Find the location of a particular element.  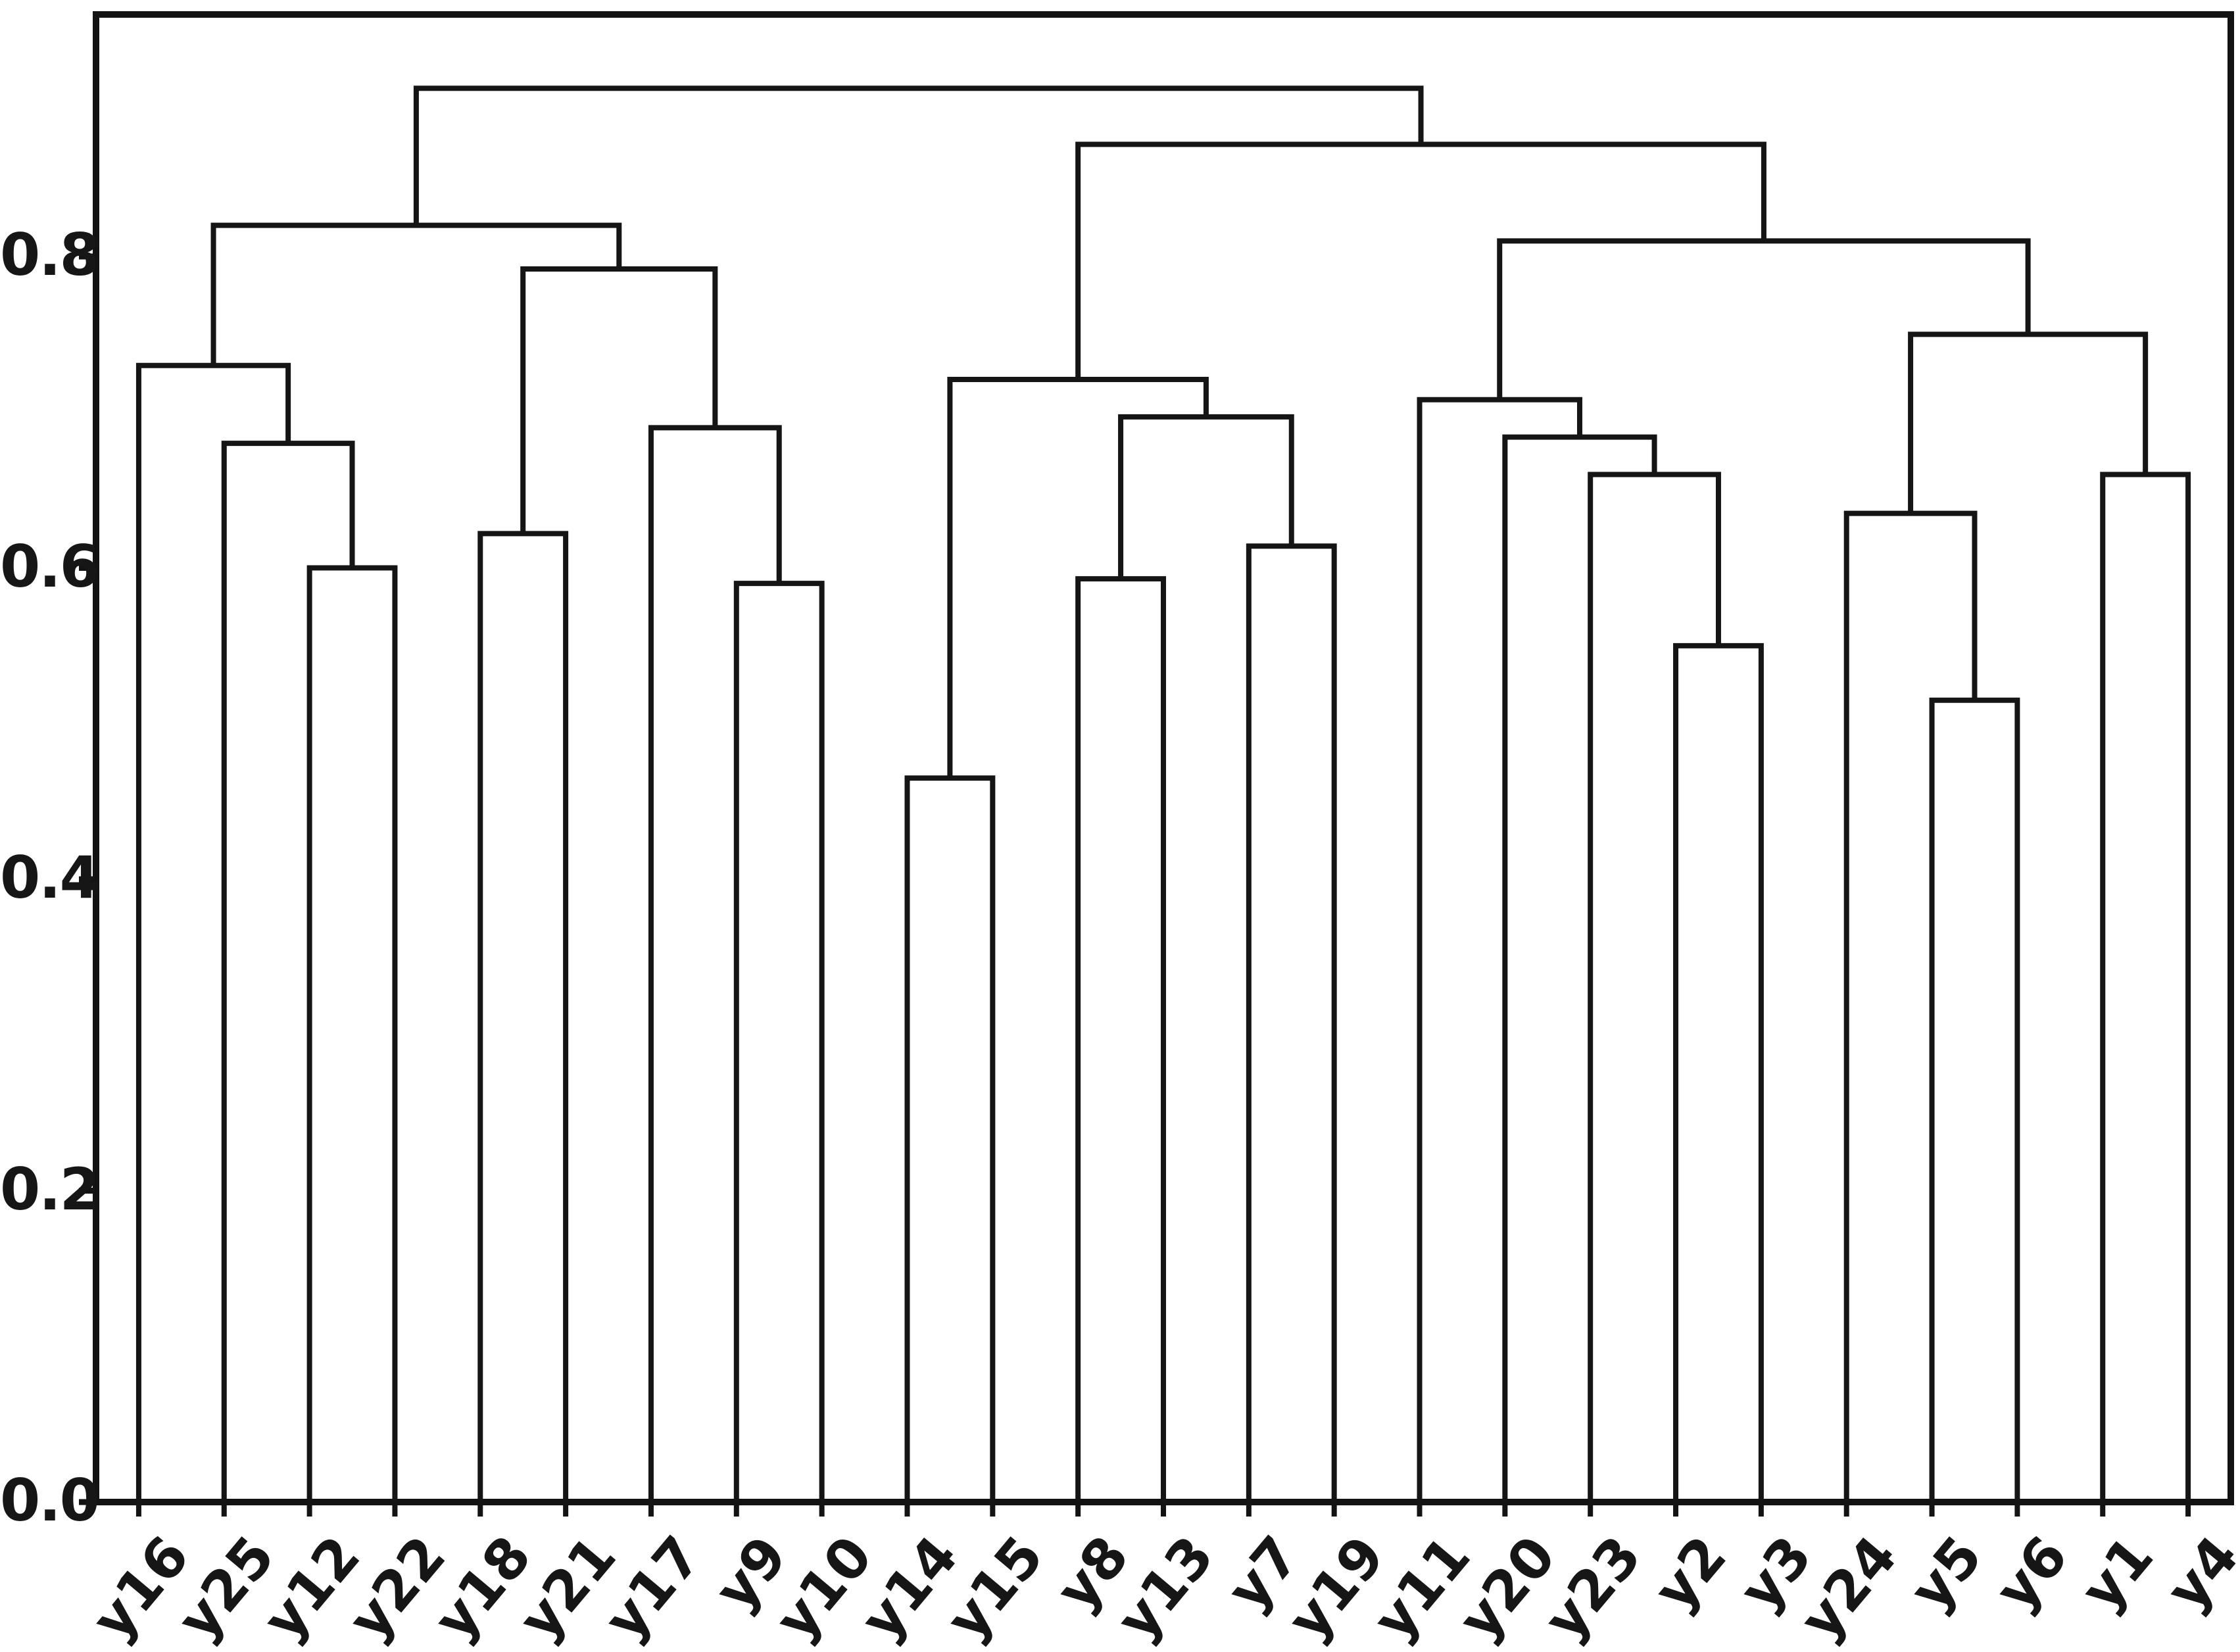

y-tick-label: 0.4 is located at coordinates (50, 878).